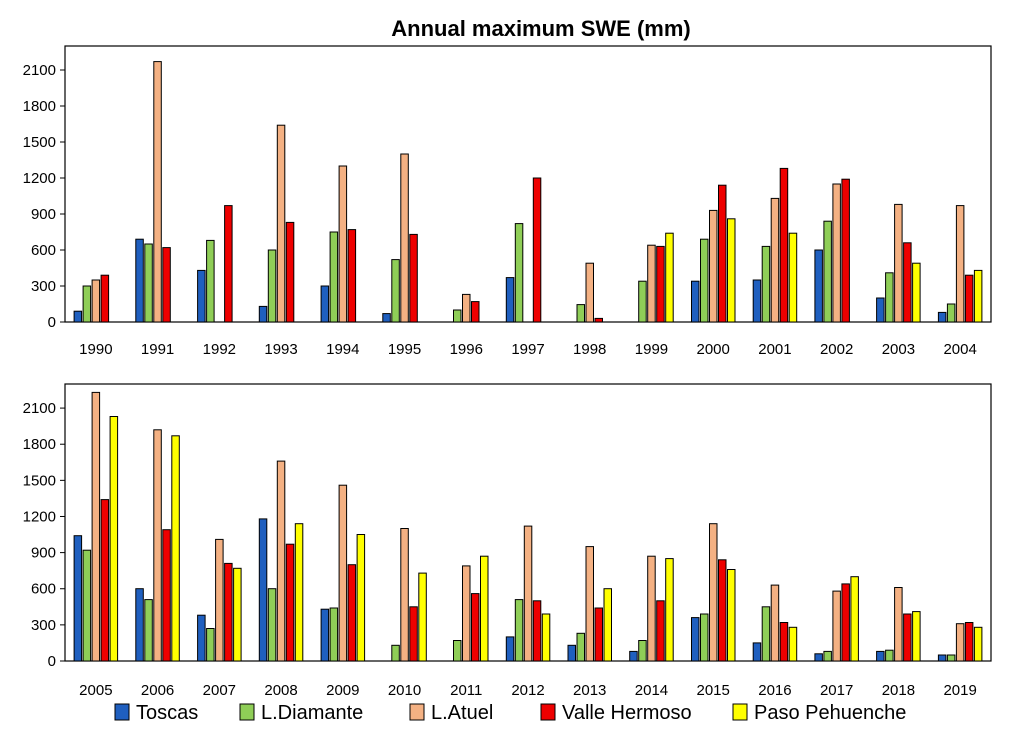  I want to click on x-tick-label: 1993, so click(280, 349).